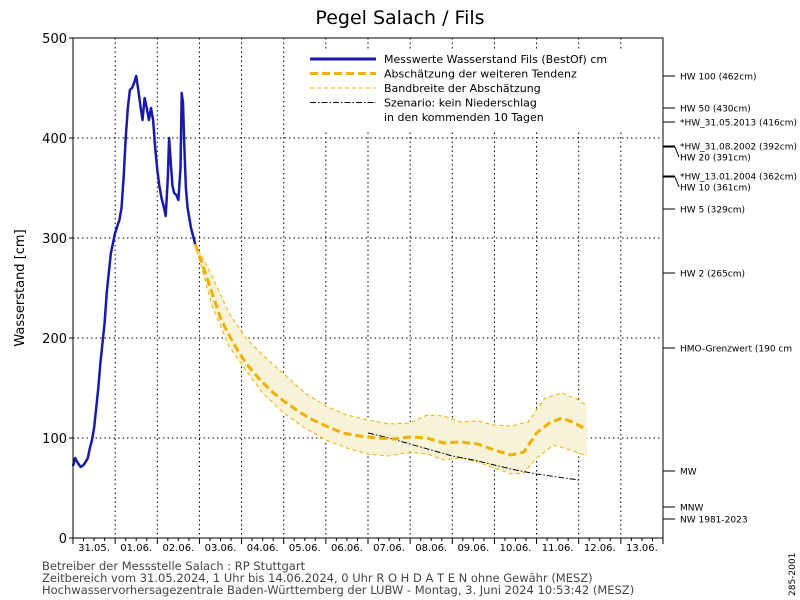 Image resolution: width=800 pixels, height=600 pixels. What do you see at coordinates (715, 159) in the screenshot?
I see `reference-label: HW 20 (391cm)` at bounding box center [715, 159].